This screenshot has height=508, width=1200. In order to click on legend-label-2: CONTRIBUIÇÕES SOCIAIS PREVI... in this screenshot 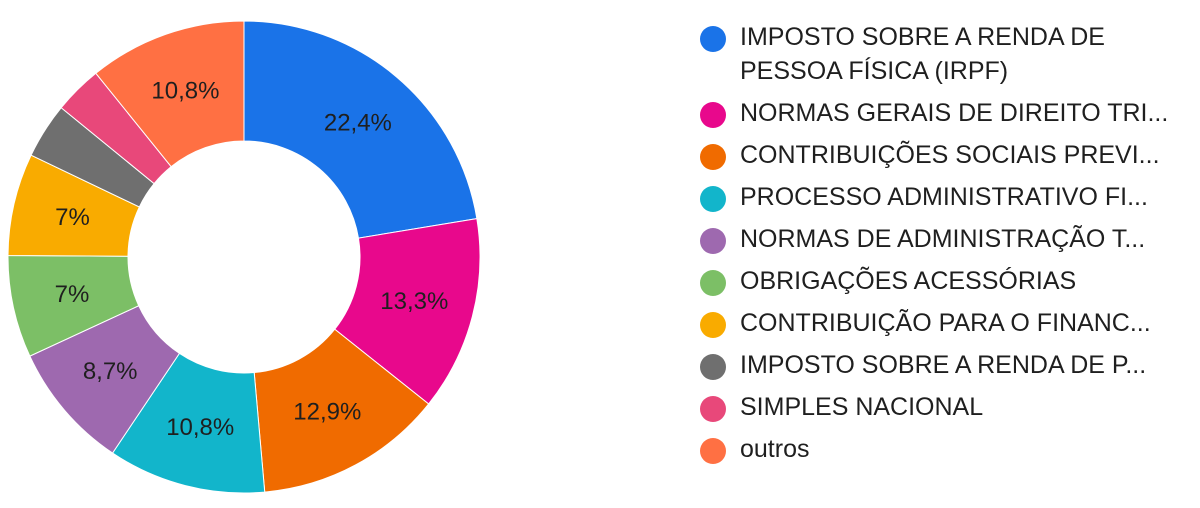, I will do `click(950, 155)`.